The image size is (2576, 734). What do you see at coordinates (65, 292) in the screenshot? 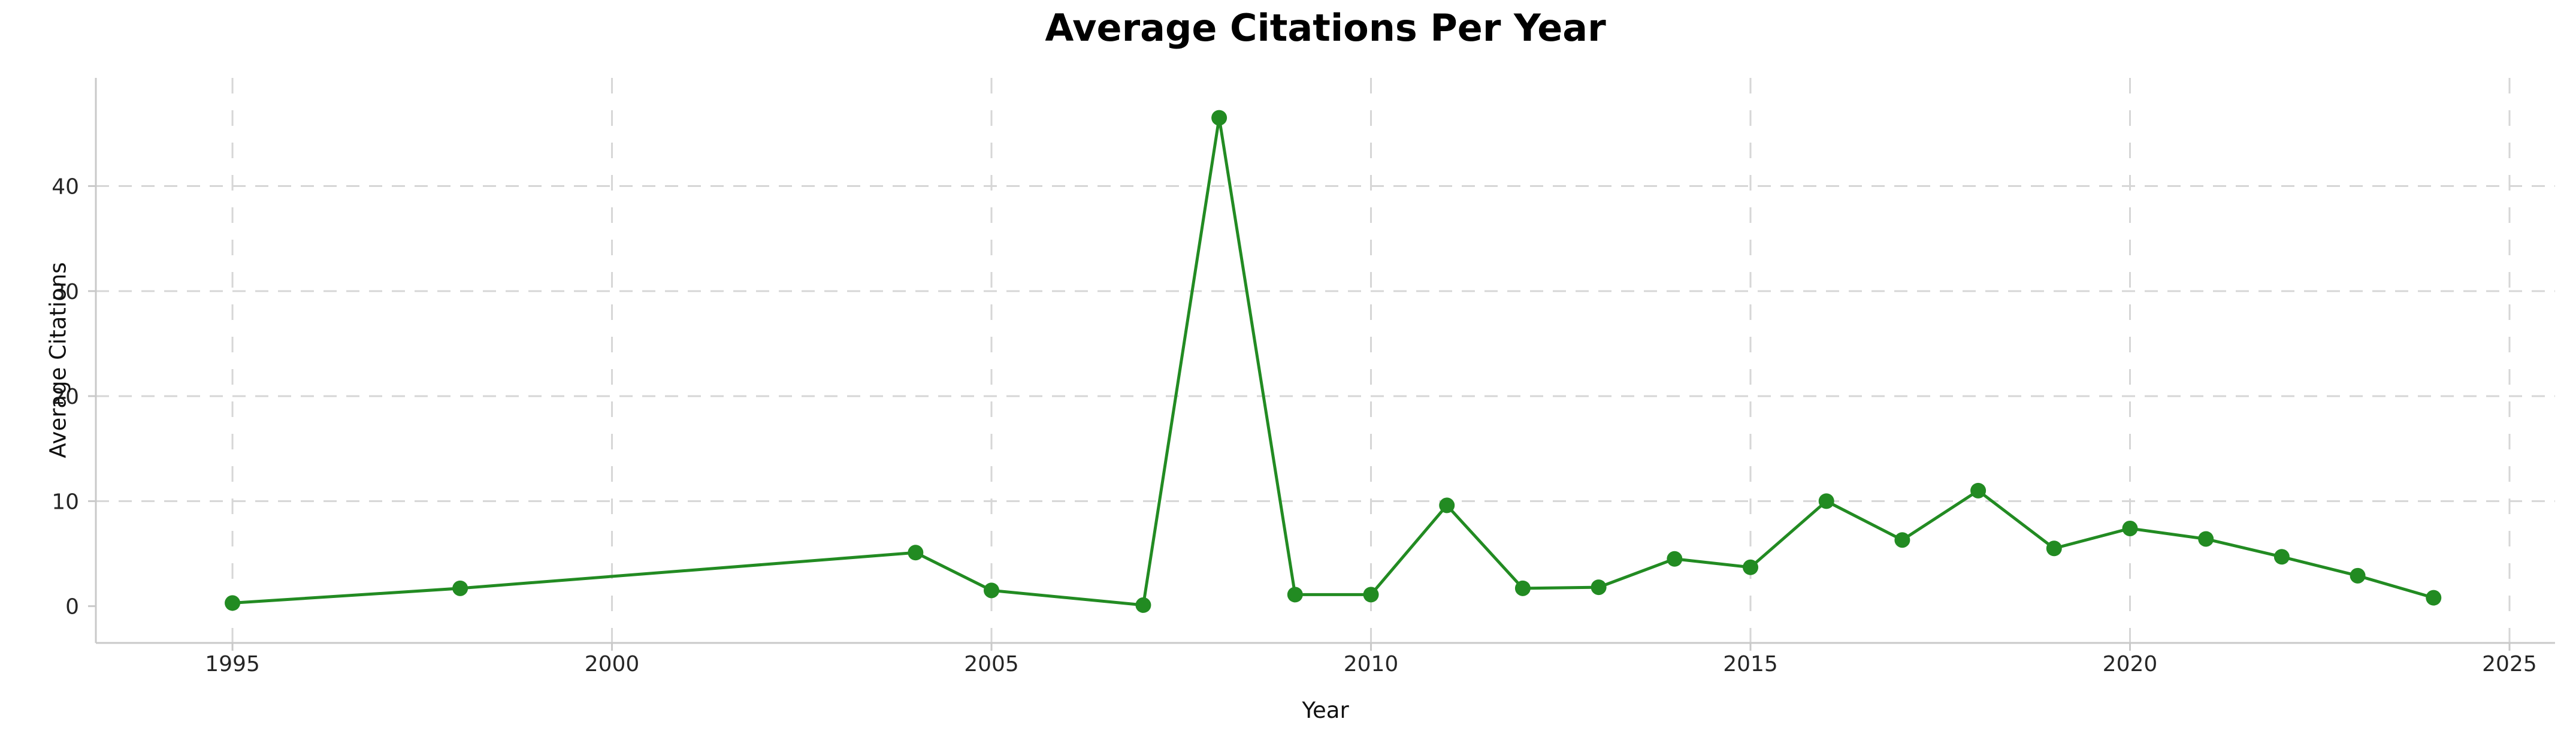
I see `y-tick-label: 30` at bounding box center [65, 292].